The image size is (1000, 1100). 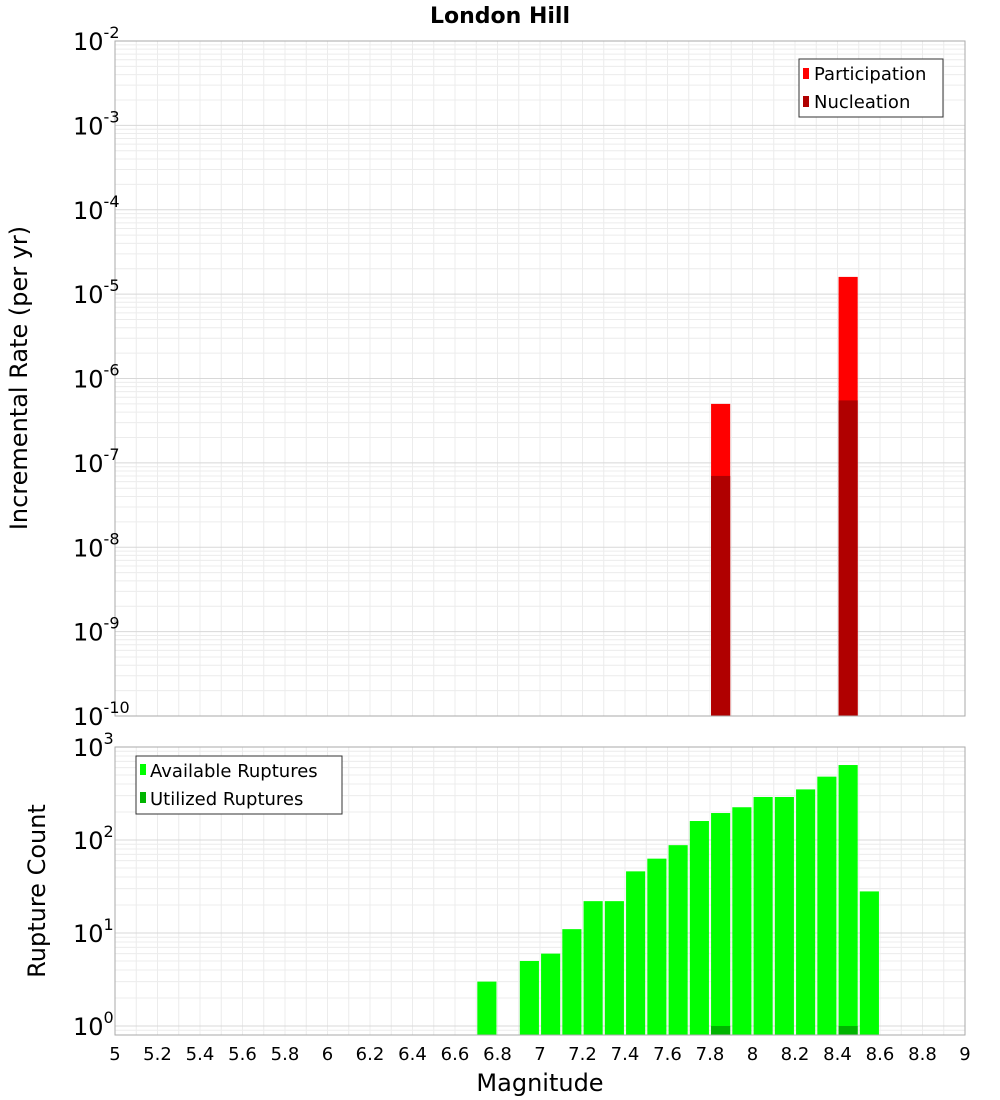 What do you see at coordinates (880, 1054) in the screenshot?
I see `x-tick-label: 8.6` at bounding box center [880, 1054].